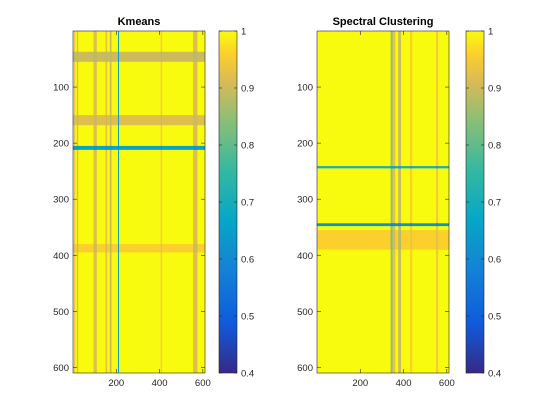  I want to click on y-tick-label: 600, so click(61, 368).